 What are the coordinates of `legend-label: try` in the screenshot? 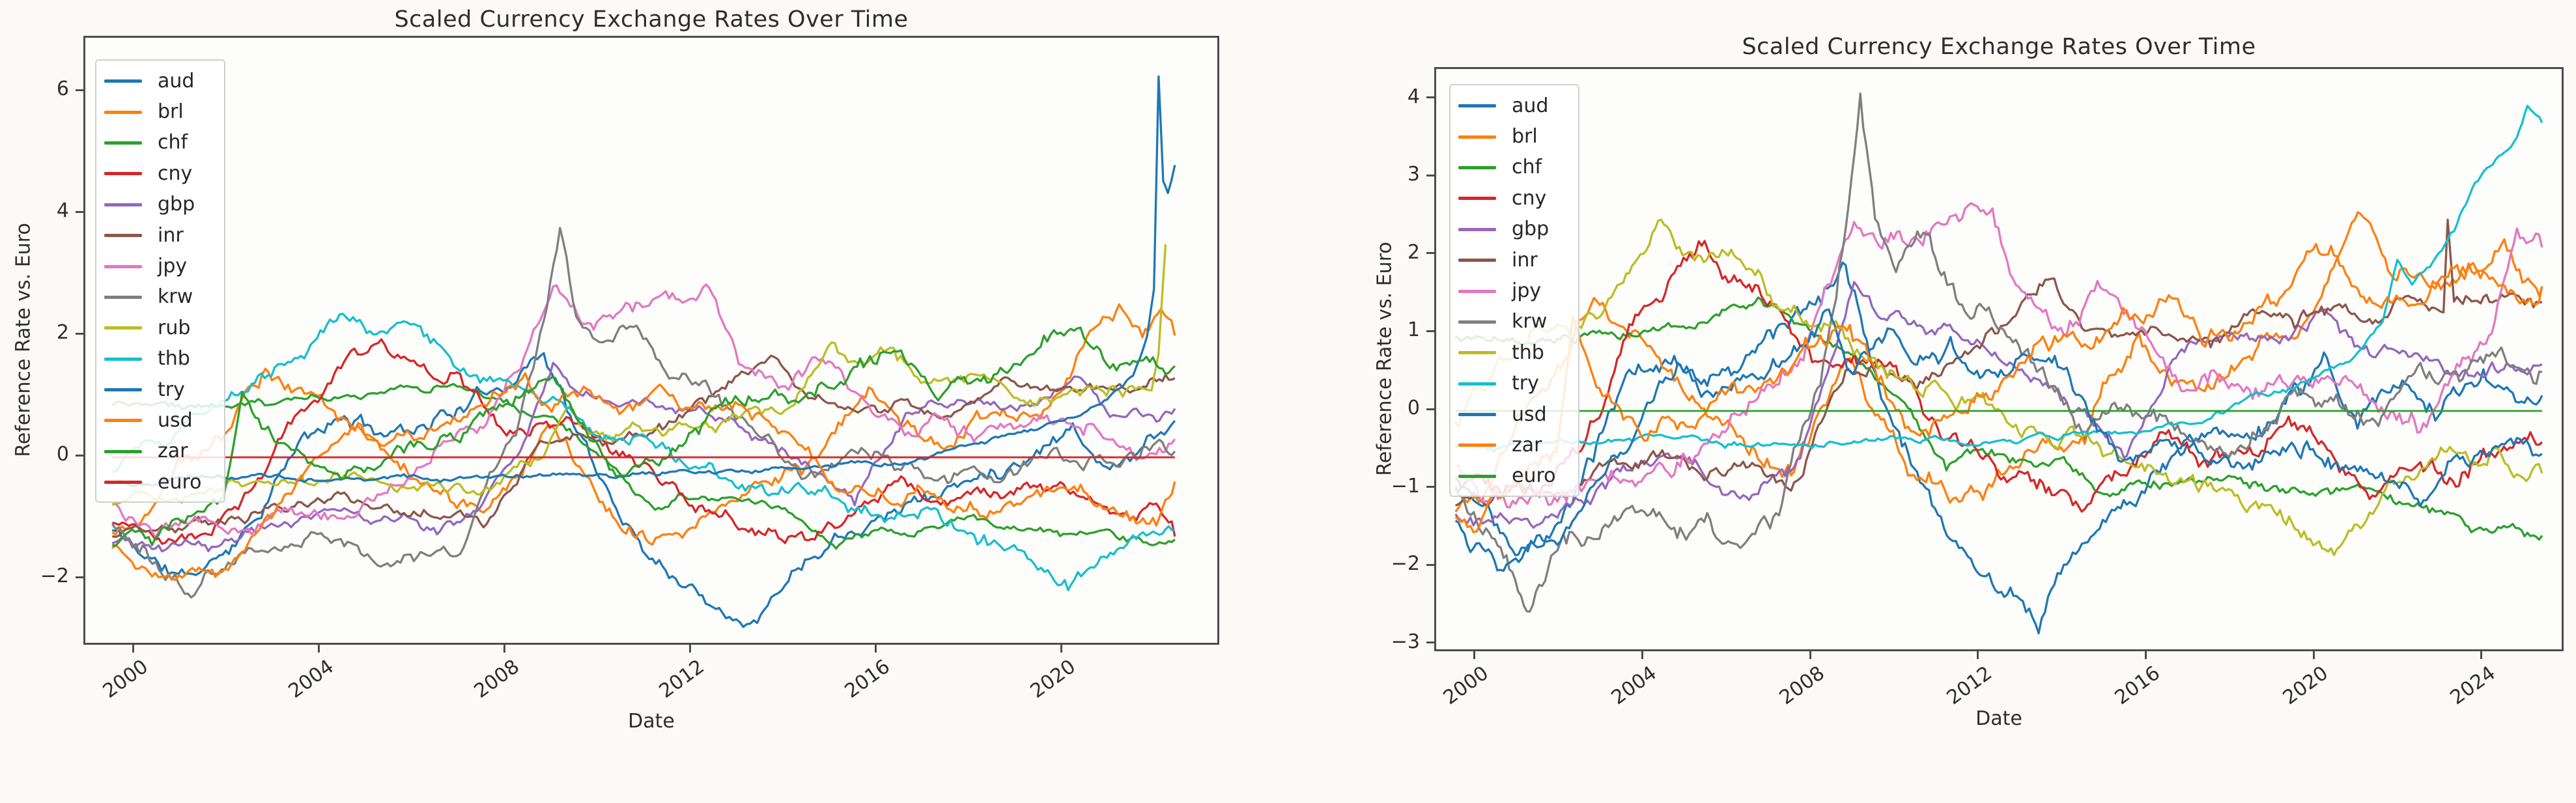 It's located at (1525, 383).